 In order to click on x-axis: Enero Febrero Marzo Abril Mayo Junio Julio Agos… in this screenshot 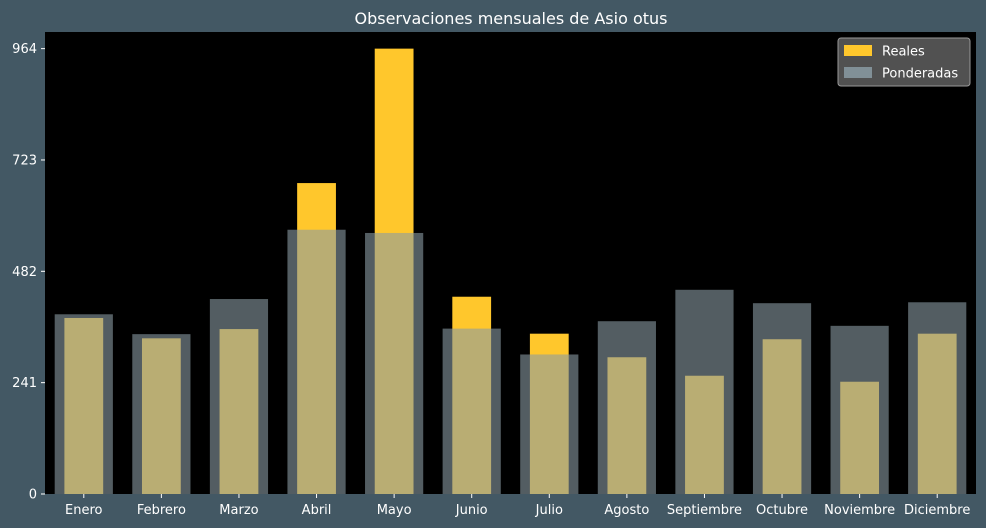, I will do `click(517, 506)`.